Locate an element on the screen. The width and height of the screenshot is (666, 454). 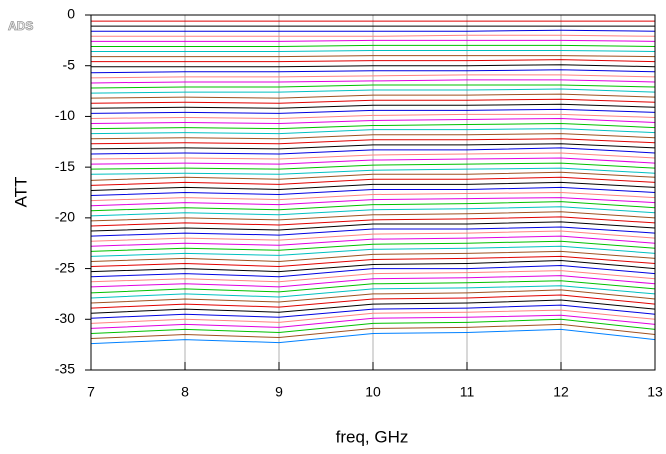
y-tick-label: -10 is located at coordinates (65, 115).